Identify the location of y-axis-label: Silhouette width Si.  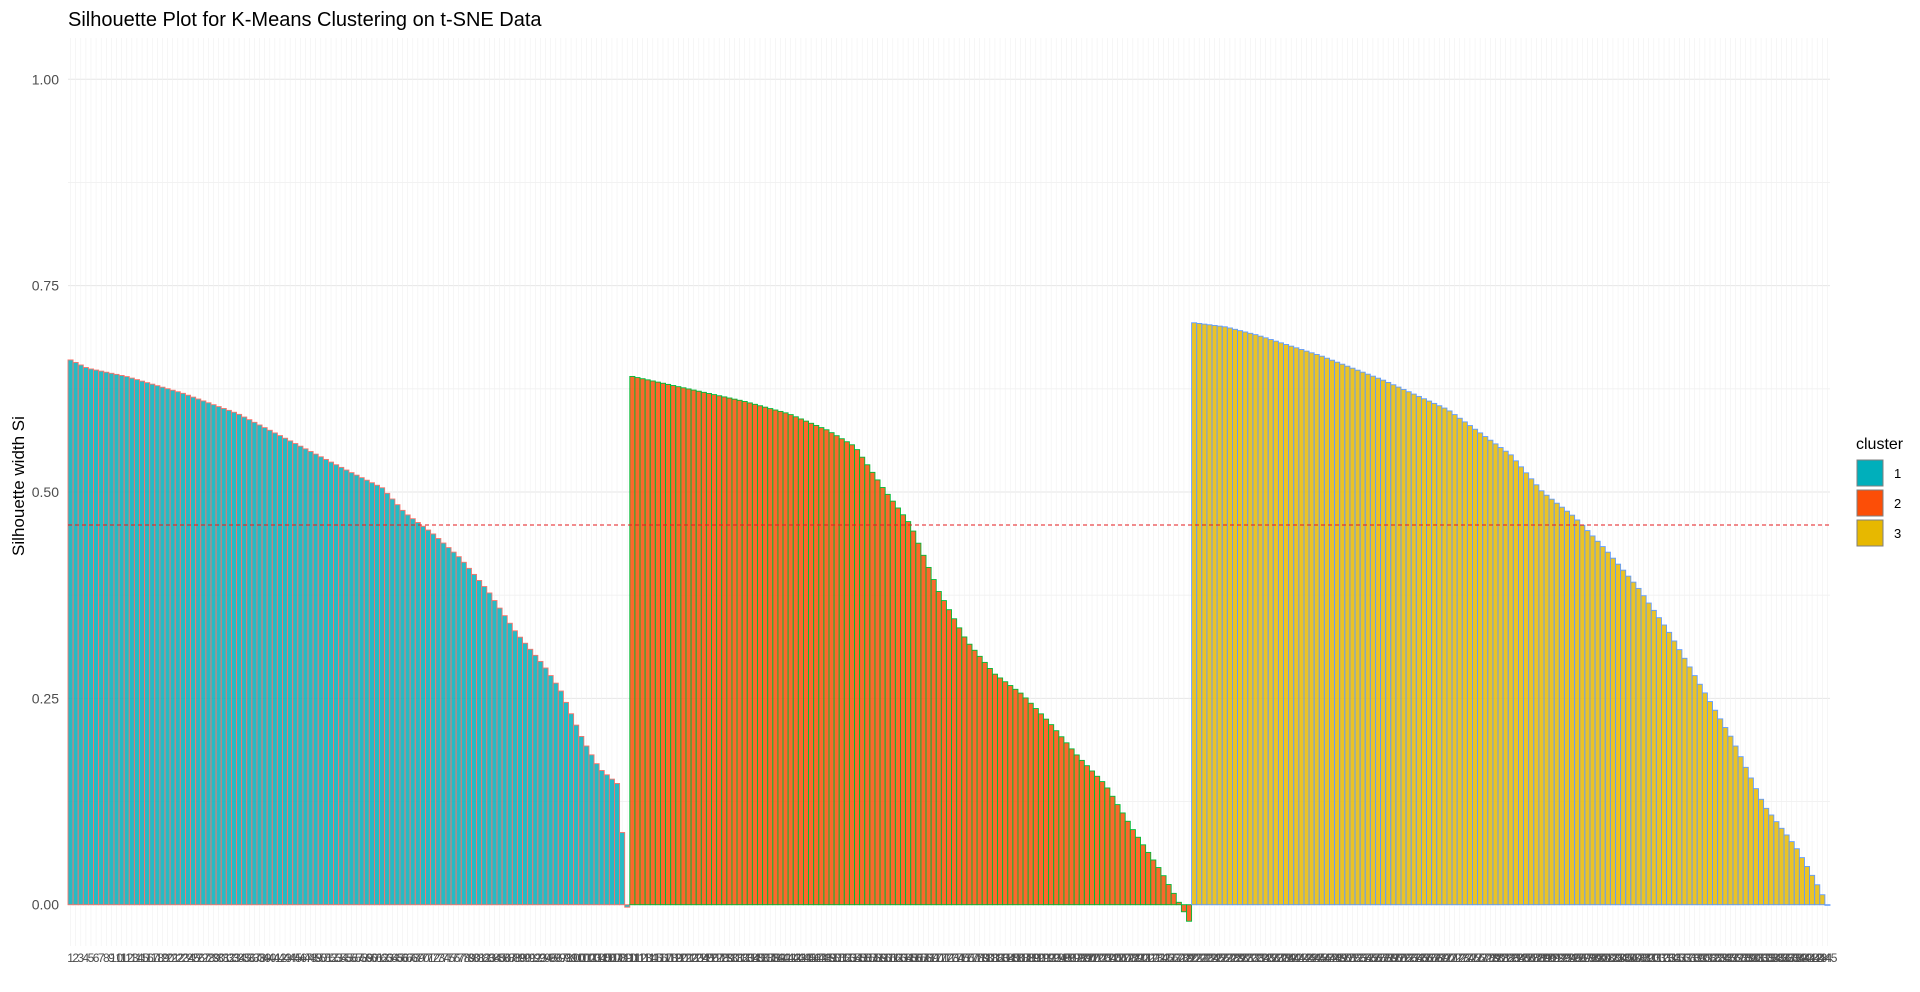
(18, 486).